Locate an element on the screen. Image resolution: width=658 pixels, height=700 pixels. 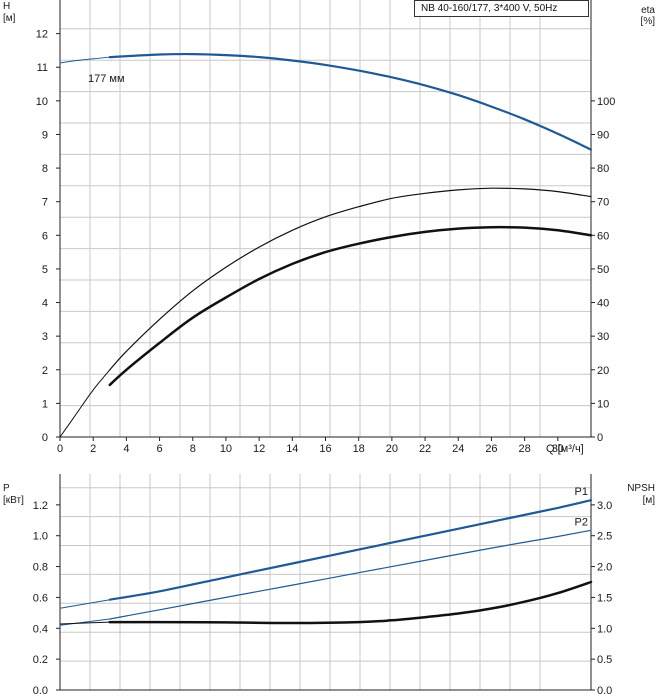
left-tick-label: 0 is located at coordinates (45, 438).